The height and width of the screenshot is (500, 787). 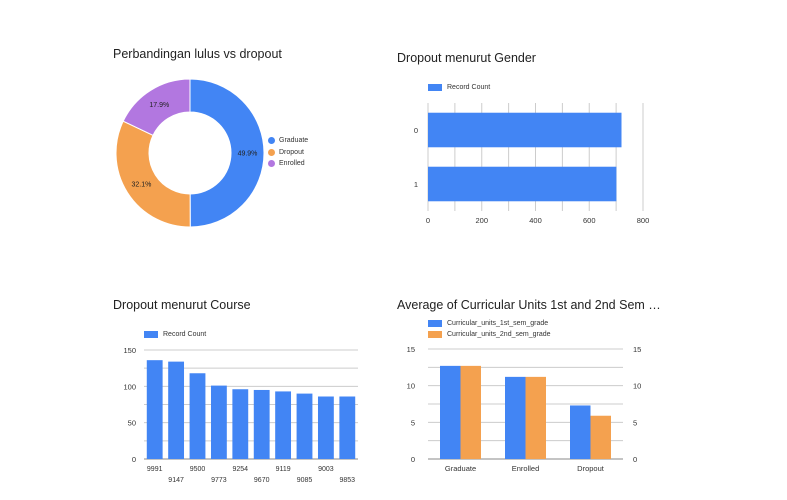 What do you see at coordinates (248, 153) in the screenshot?
I see `slice-label: 49.9%` at bounding box center [248, 153].